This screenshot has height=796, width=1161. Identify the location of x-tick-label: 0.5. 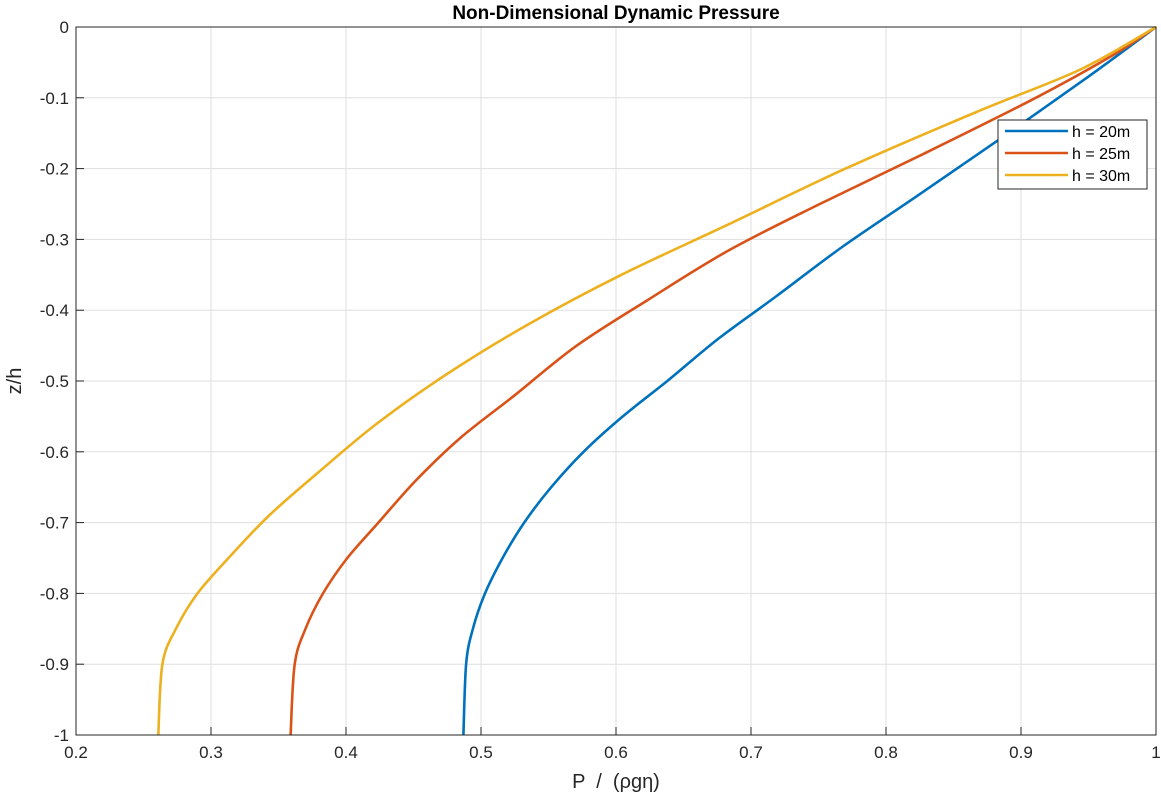
(481, 752).